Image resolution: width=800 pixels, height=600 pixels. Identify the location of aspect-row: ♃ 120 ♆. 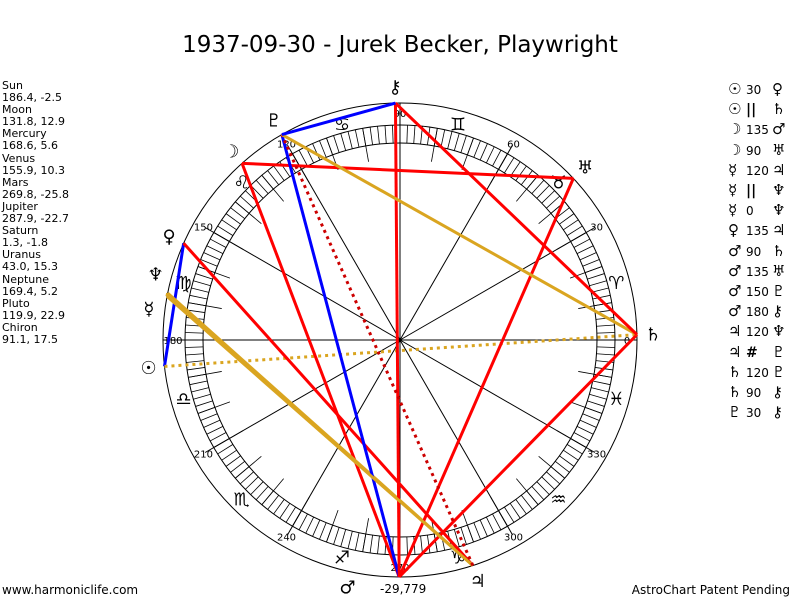
(759, 332).